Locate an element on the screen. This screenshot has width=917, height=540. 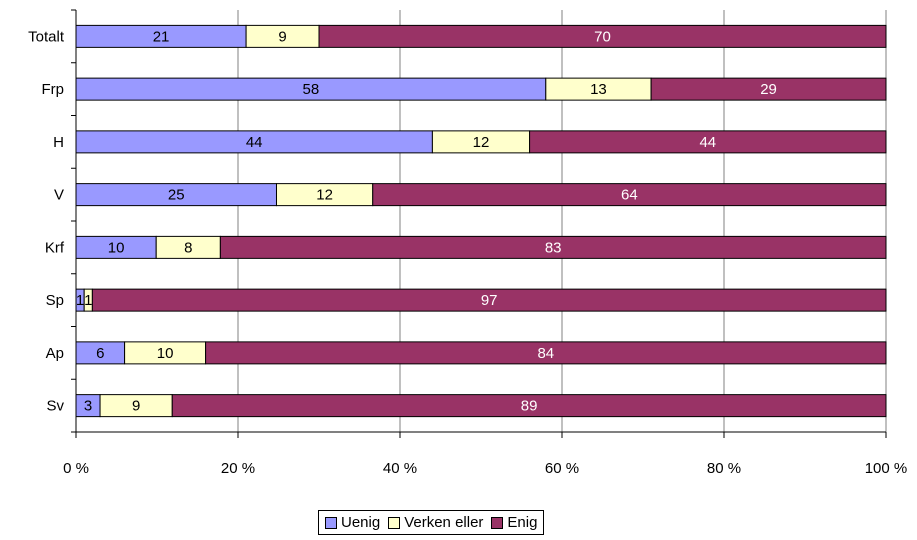
legend: Uenig Verken eller Enig is located at coordinates (431, 522).